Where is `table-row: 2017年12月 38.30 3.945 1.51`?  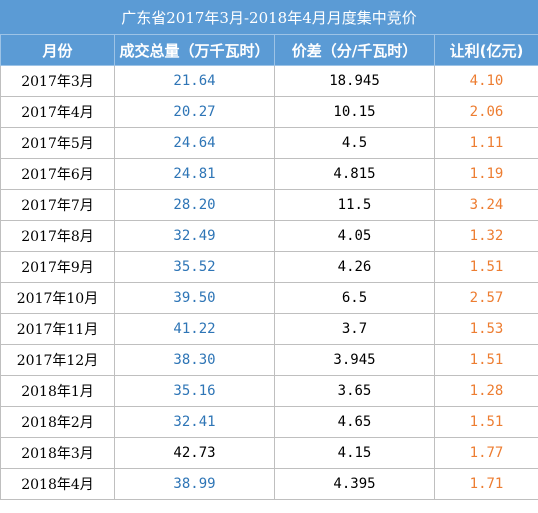 table-row: 2017年12月 38.30 3.945 1.51 is located at coordinates (269, 360).